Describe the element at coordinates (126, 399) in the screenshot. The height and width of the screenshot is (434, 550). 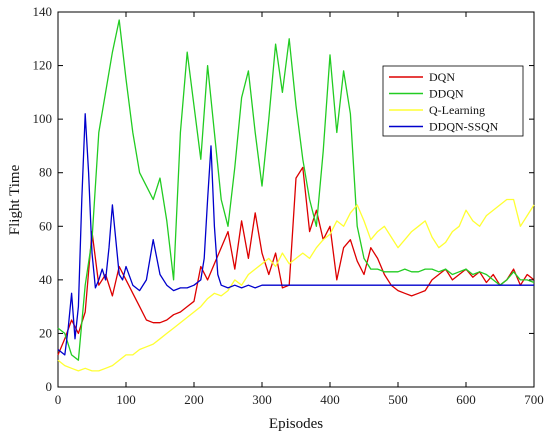
I see `x-tick-label: 100` at that location.